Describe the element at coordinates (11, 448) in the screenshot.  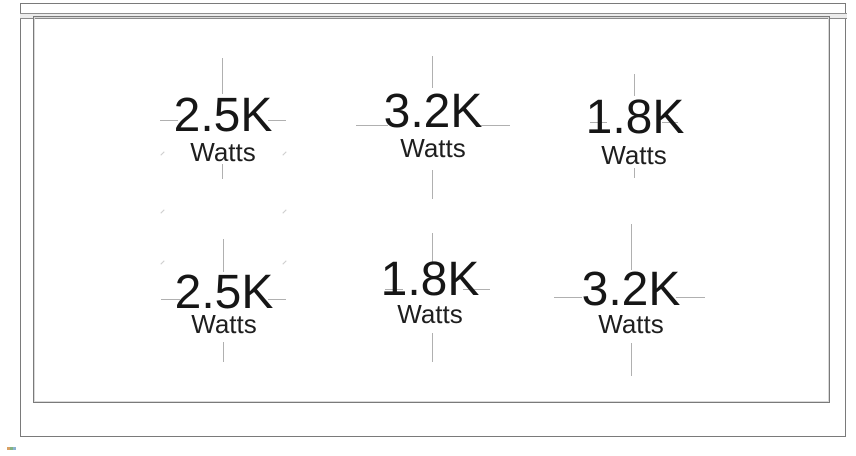
I see `corner-artifact-mark` at that location.